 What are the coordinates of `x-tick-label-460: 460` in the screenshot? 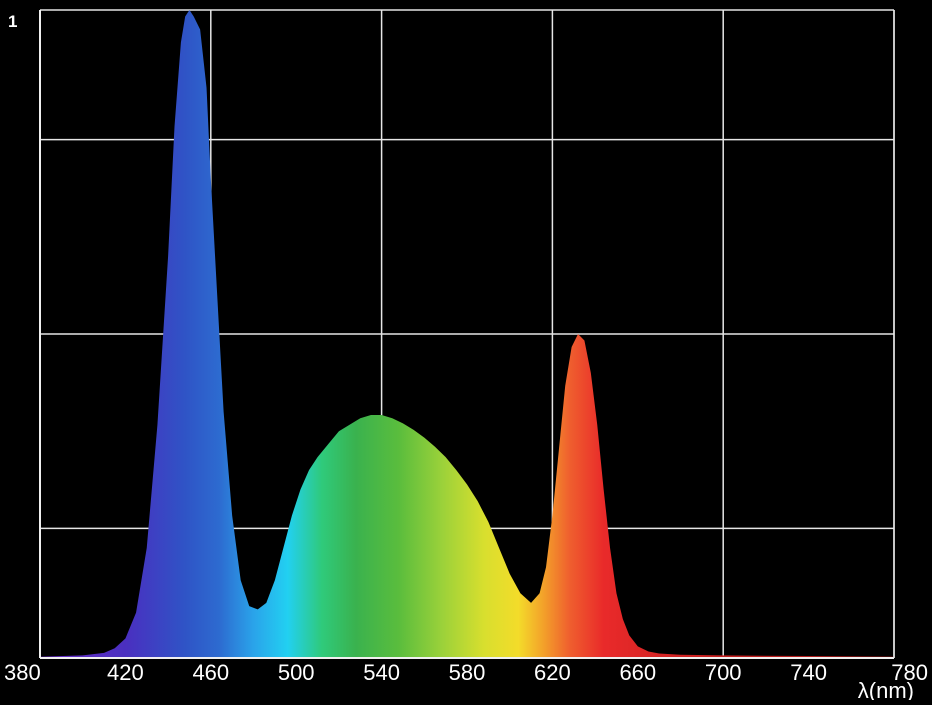 It's located at (210, 672).